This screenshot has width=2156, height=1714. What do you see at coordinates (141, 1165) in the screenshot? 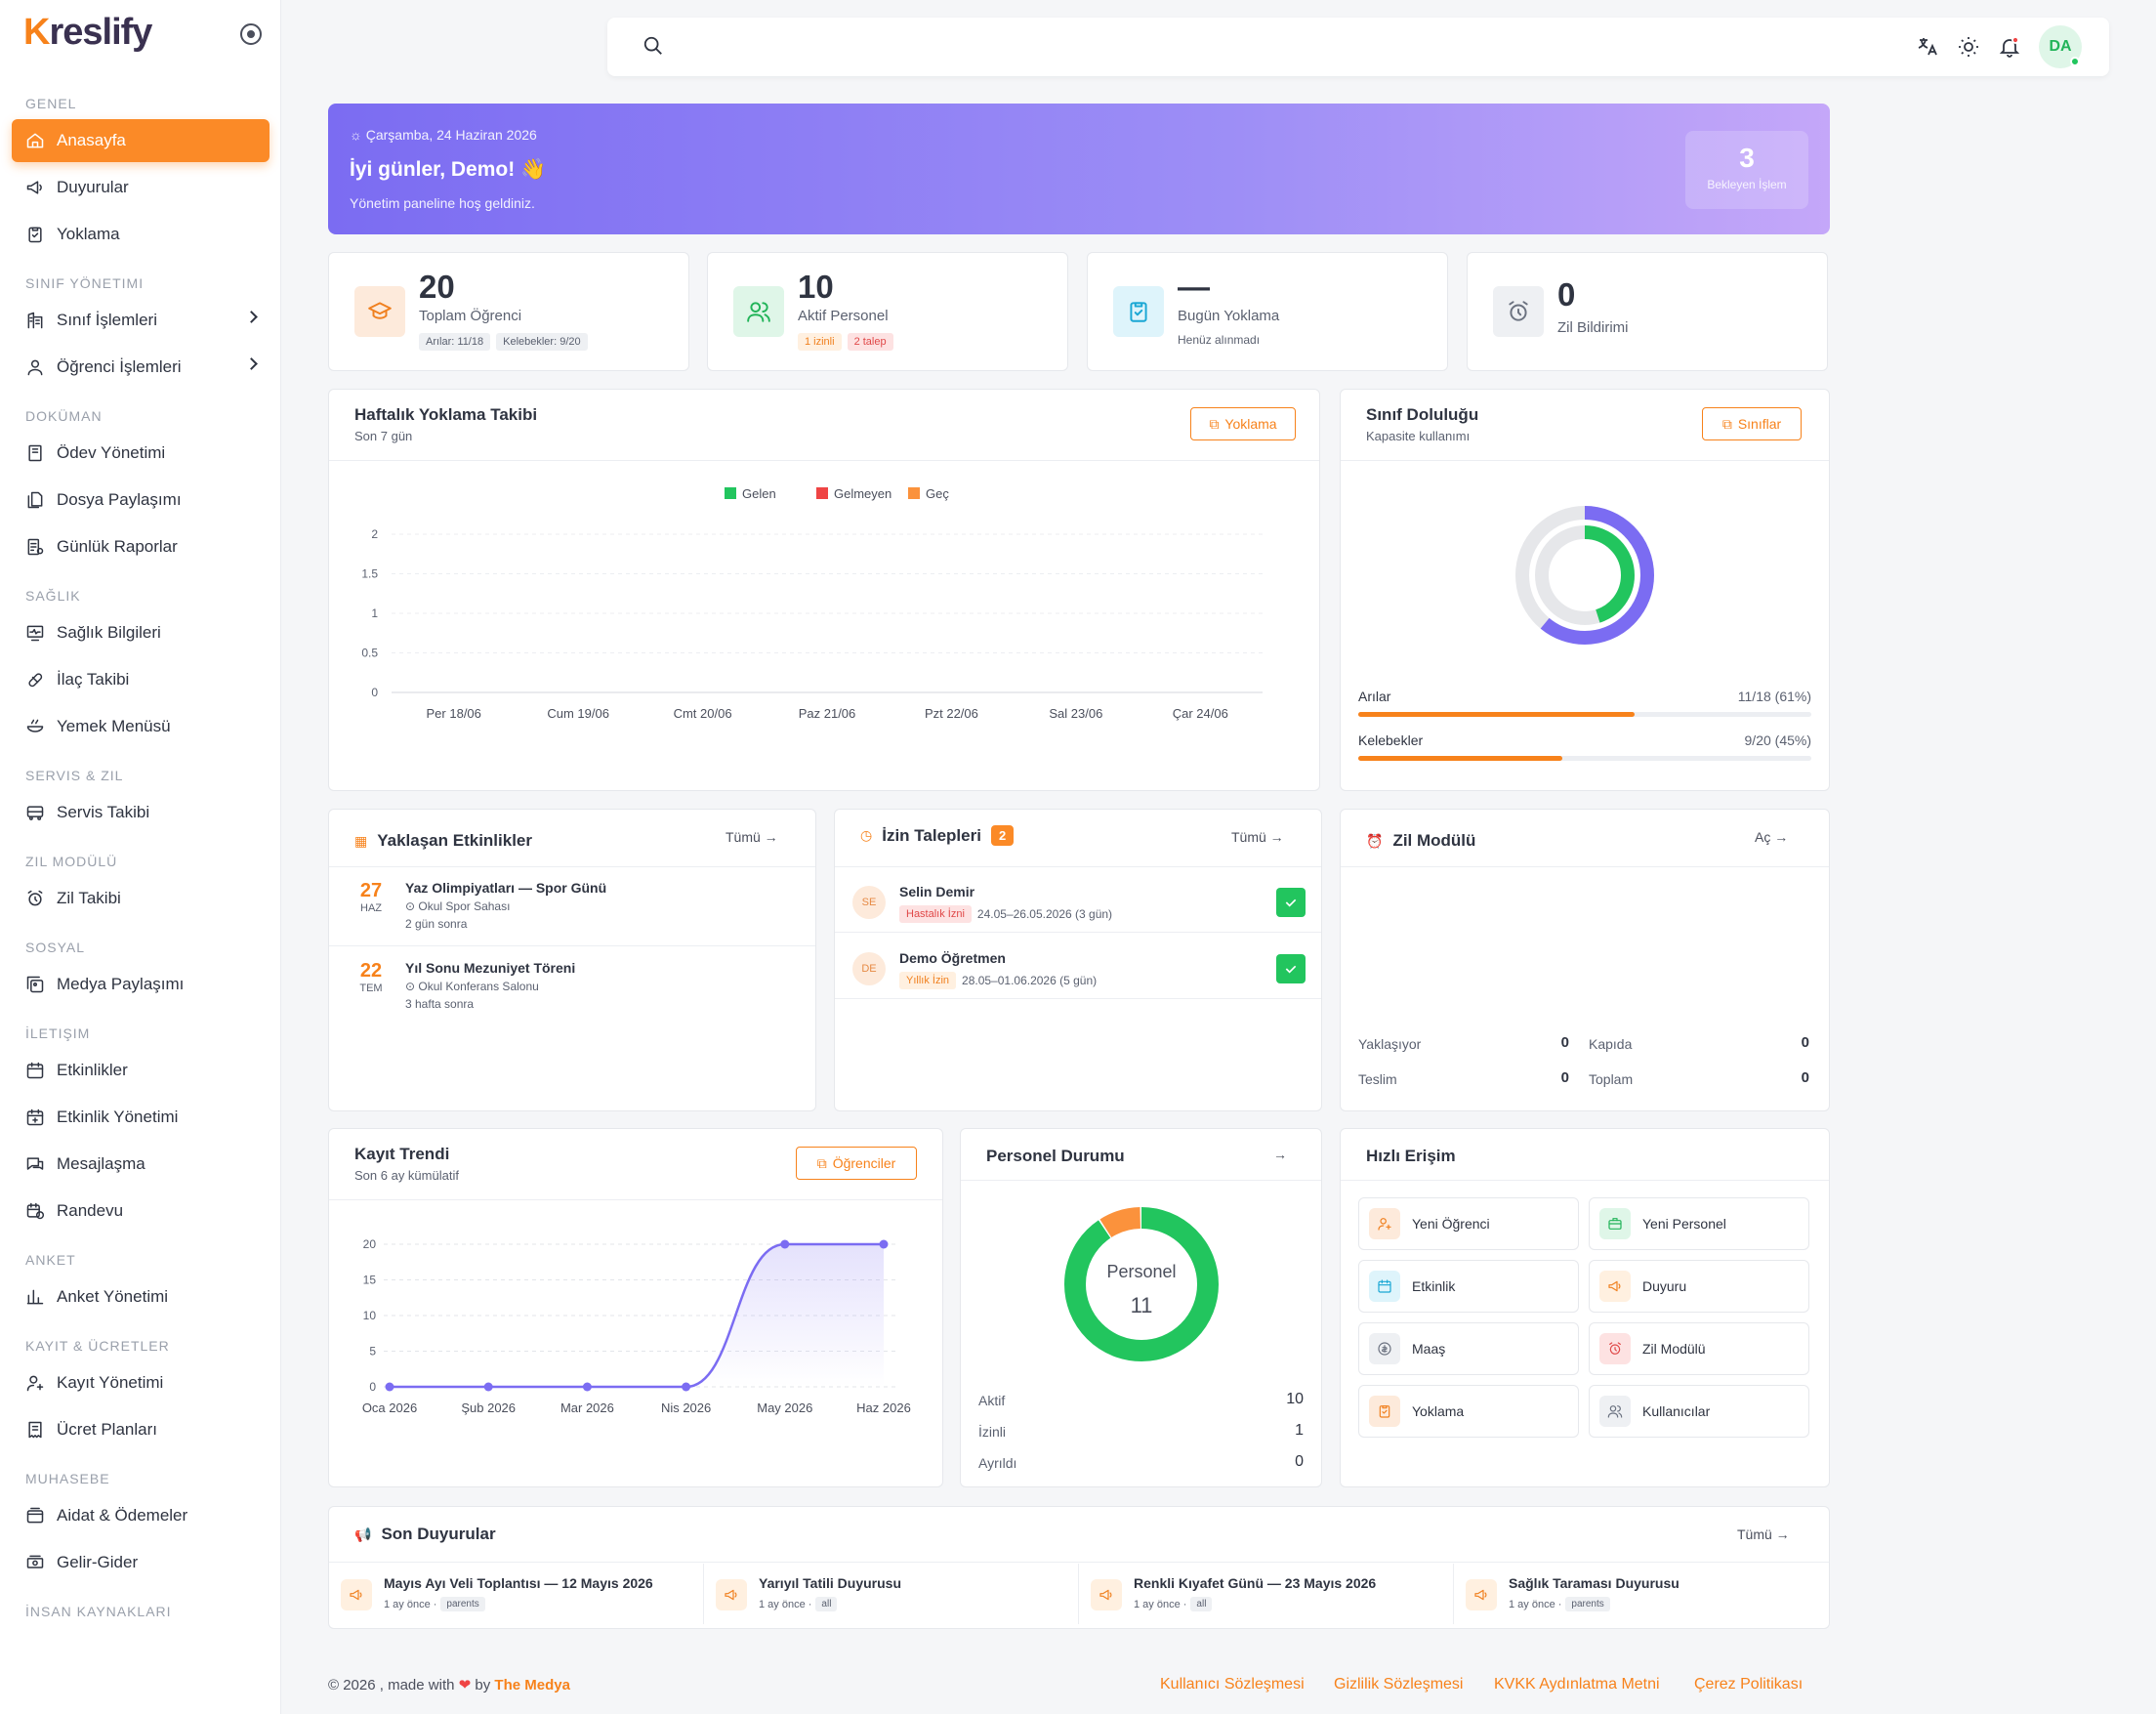
I see `sidebar-item: Mesajlaşma` at bounding box center [141, 1165].